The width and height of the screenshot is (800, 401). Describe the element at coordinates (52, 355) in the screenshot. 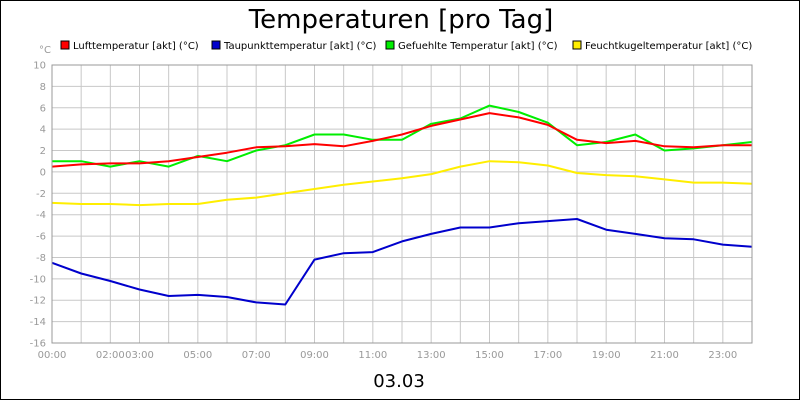

I see `x-tick-label: 00:00` at that location.